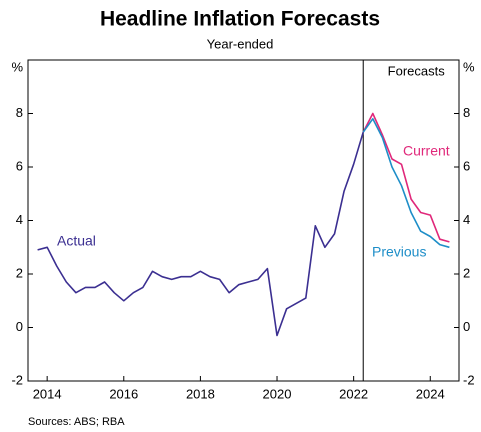 The height and width of the screenshot is (432, 481). Describe the element at coordinates (19, 326) in the screenshot. I see `y-tick-label: 0` at that location.